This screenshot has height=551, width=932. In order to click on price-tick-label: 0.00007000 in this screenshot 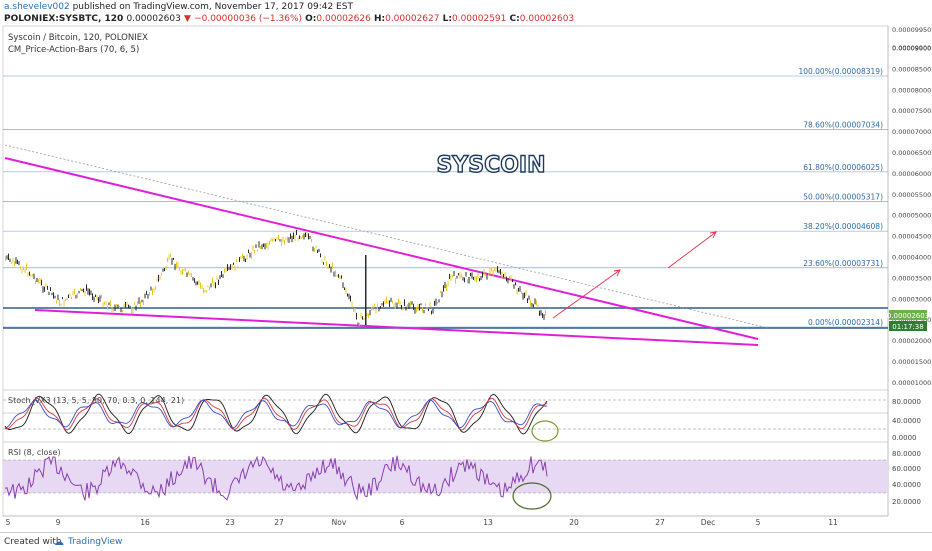, I will do `click(911, 132)`.